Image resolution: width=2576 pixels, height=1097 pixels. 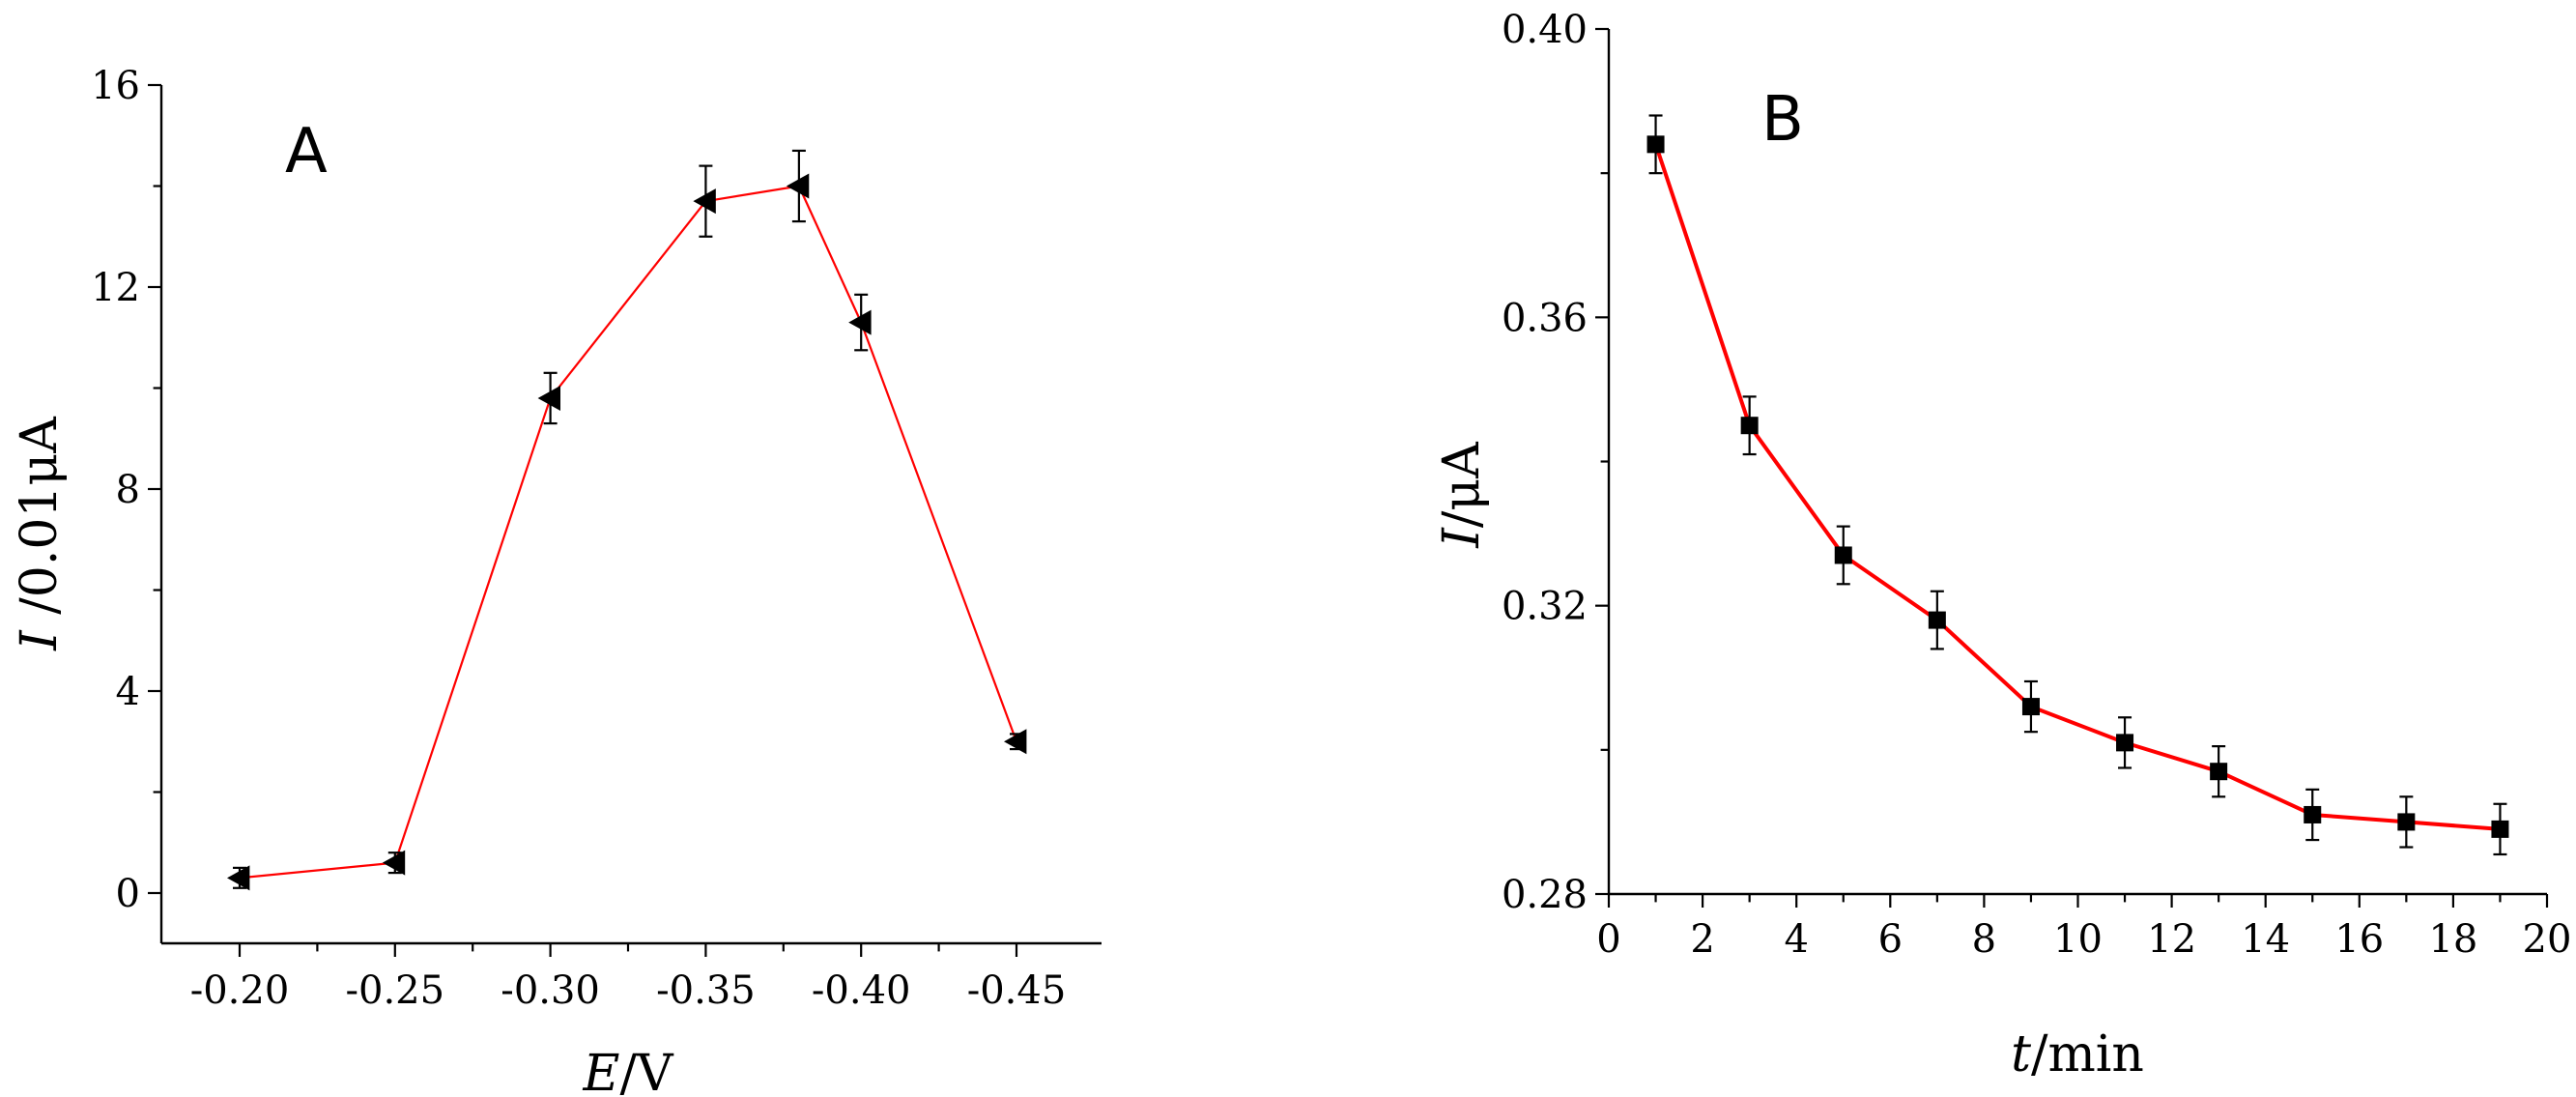 What do you see at coordinates (116, 288) in the screenshot?
I see `panel-a-y-tick-label: 12` at bounding box center [116, 288].